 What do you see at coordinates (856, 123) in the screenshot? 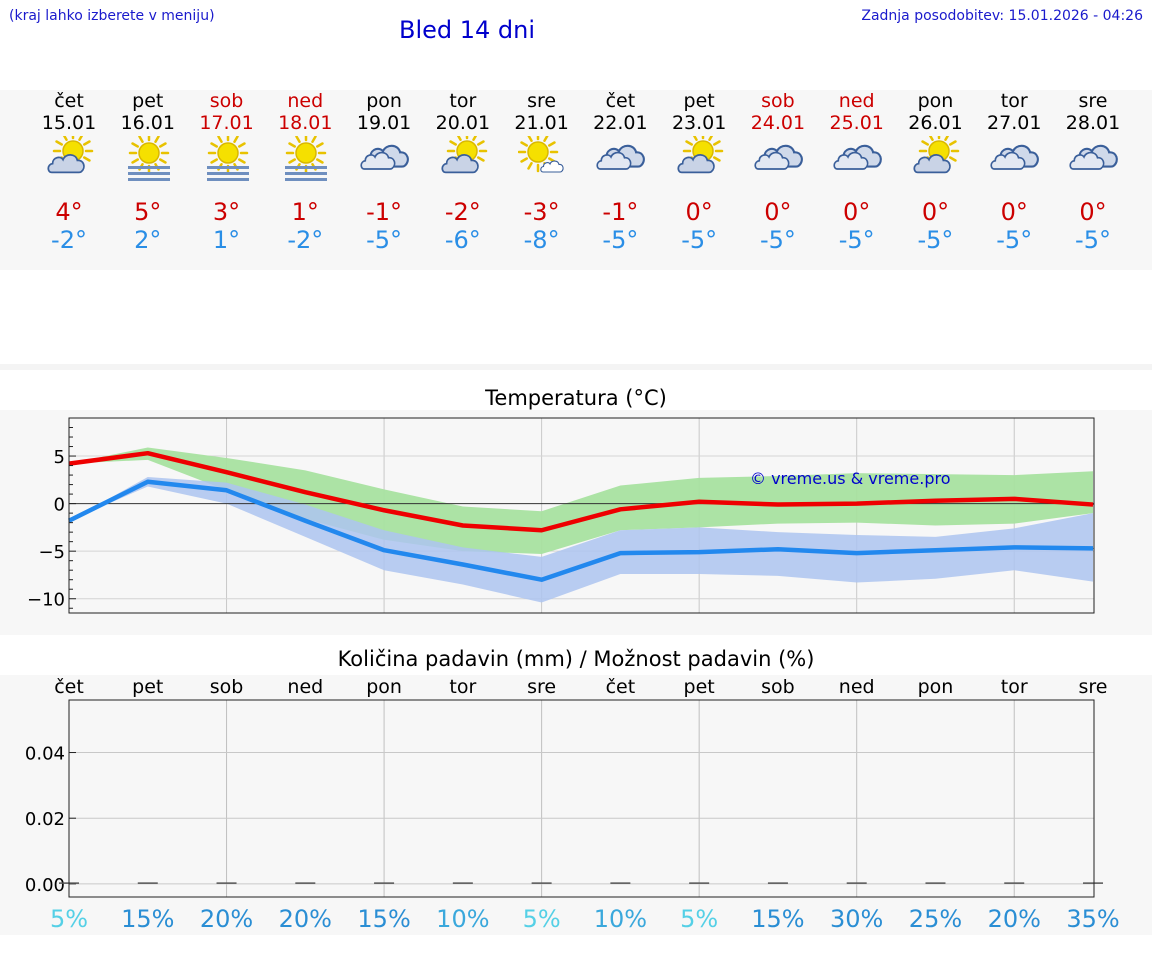
I see `day-date: 25.01` at bounding box center [856, 123].